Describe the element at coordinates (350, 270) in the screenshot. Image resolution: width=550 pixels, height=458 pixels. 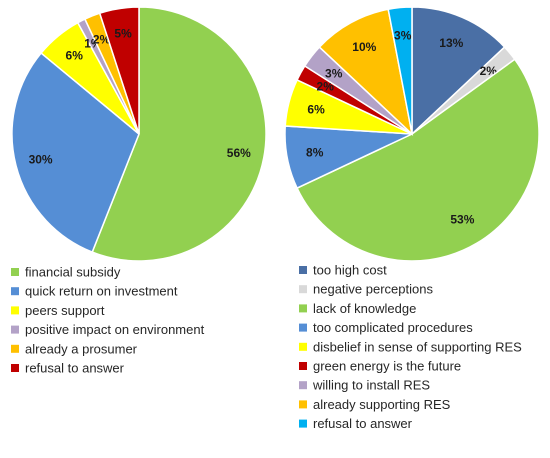
I see `legend-label: too high cost` at that location.